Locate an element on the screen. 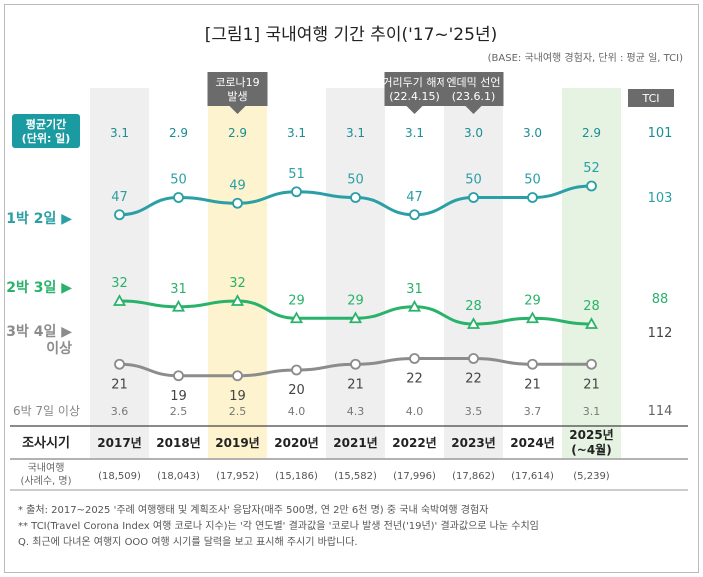 The height and width of the screenshot is (577, 703). avg-value-4: 3.1 is located at coordinates (355, 133).